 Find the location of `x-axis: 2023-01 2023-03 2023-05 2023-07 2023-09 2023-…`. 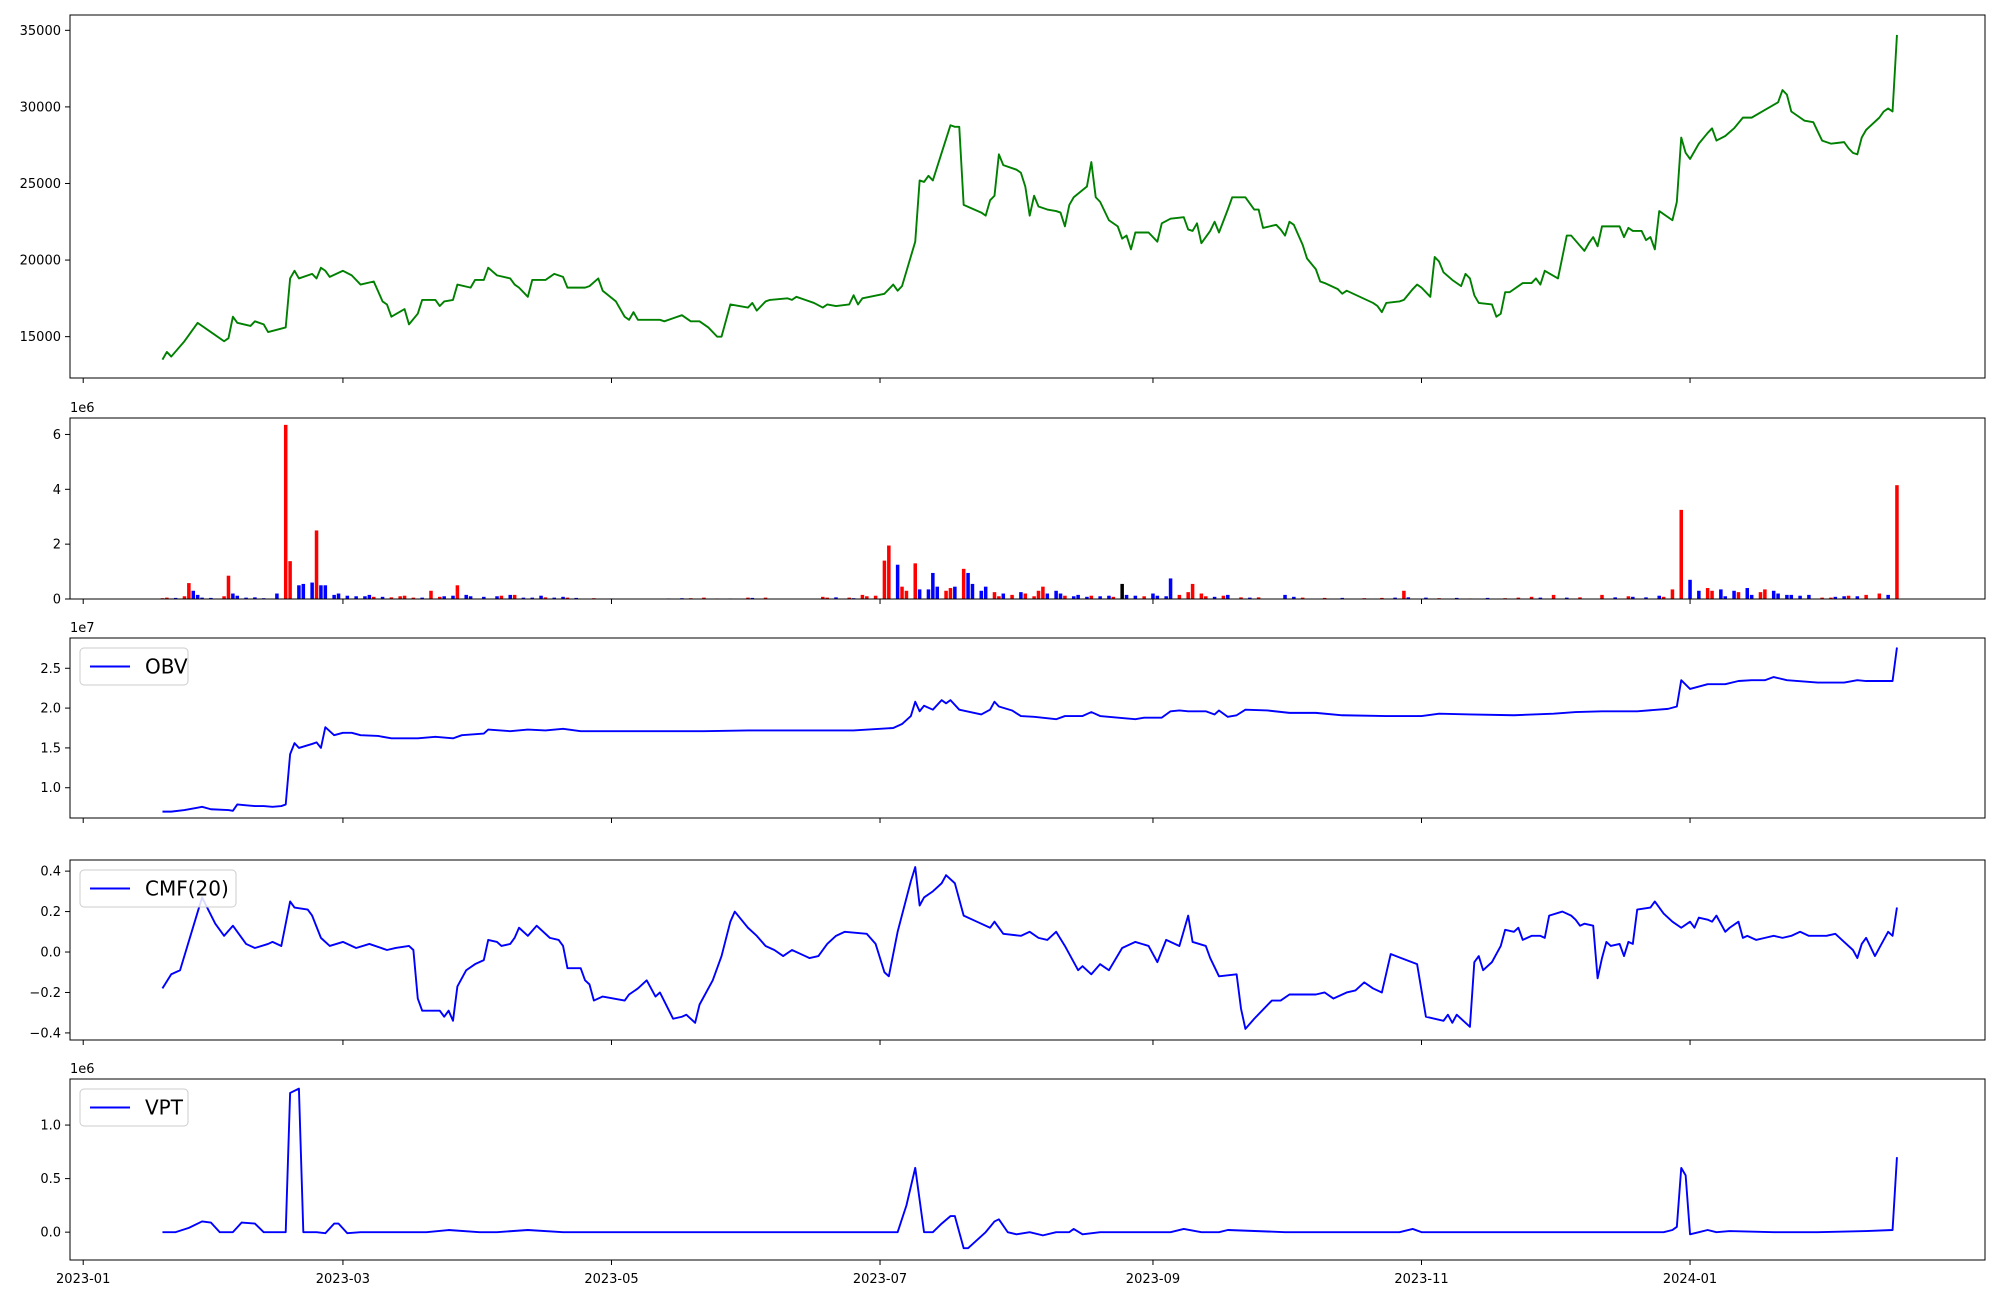

x-axis: 2023-01 2023-03 2023-05 2023-07 2023-09 2023-… is located at coordinates (886, 1279).